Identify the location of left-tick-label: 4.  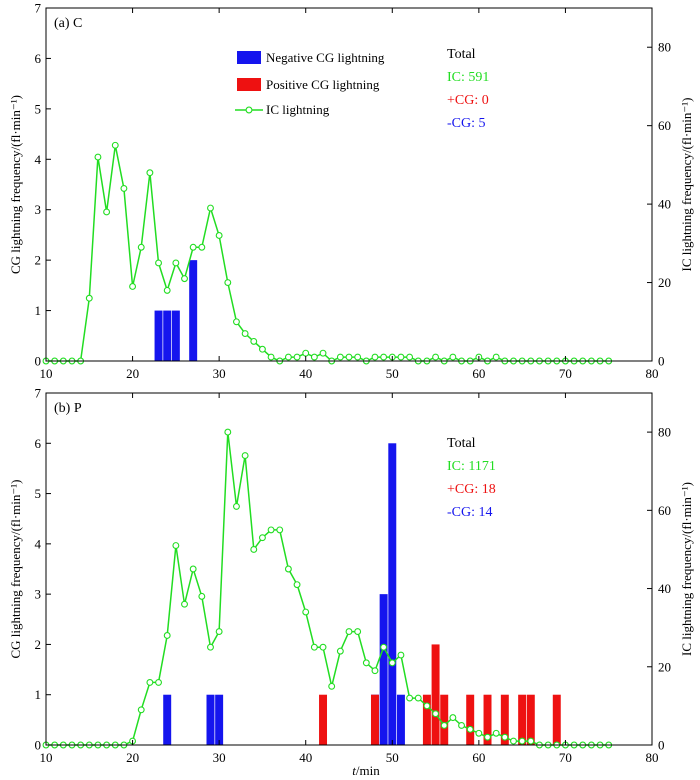
(38, 159).